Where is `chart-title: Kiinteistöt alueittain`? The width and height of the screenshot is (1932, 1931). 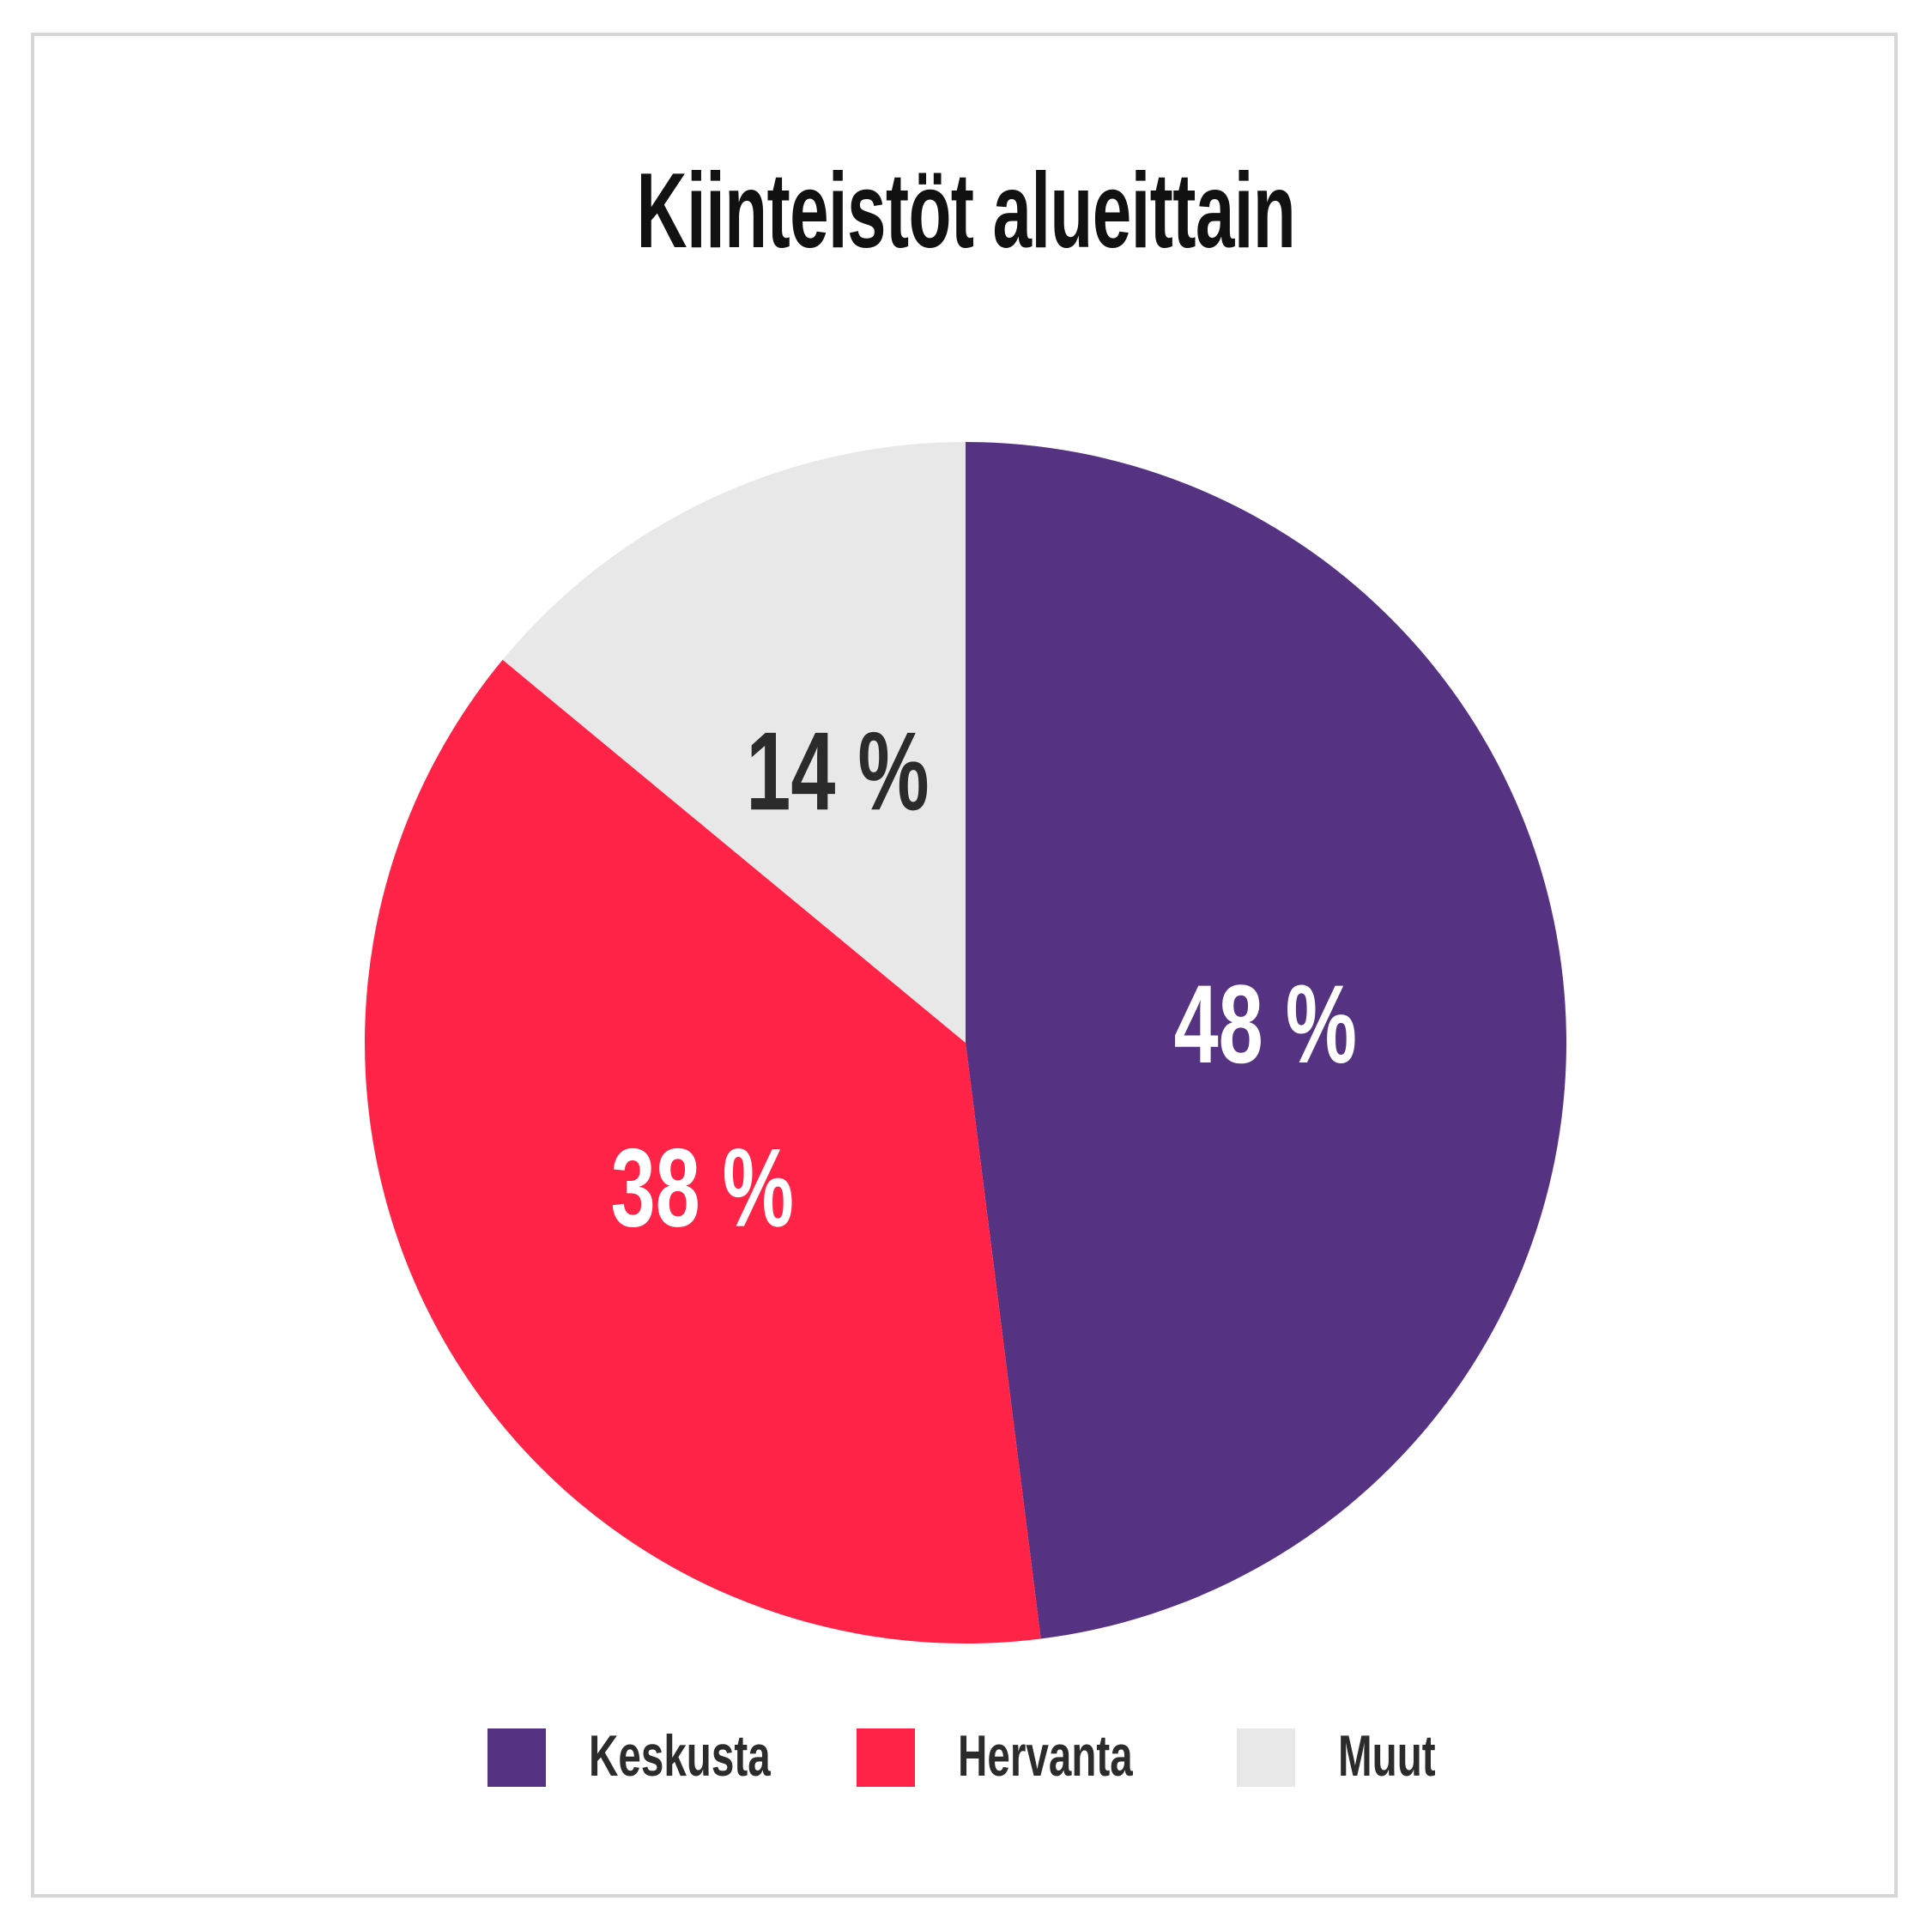
chart-title: Kiinteistöt alueittain is located at coordinates (966, 211).